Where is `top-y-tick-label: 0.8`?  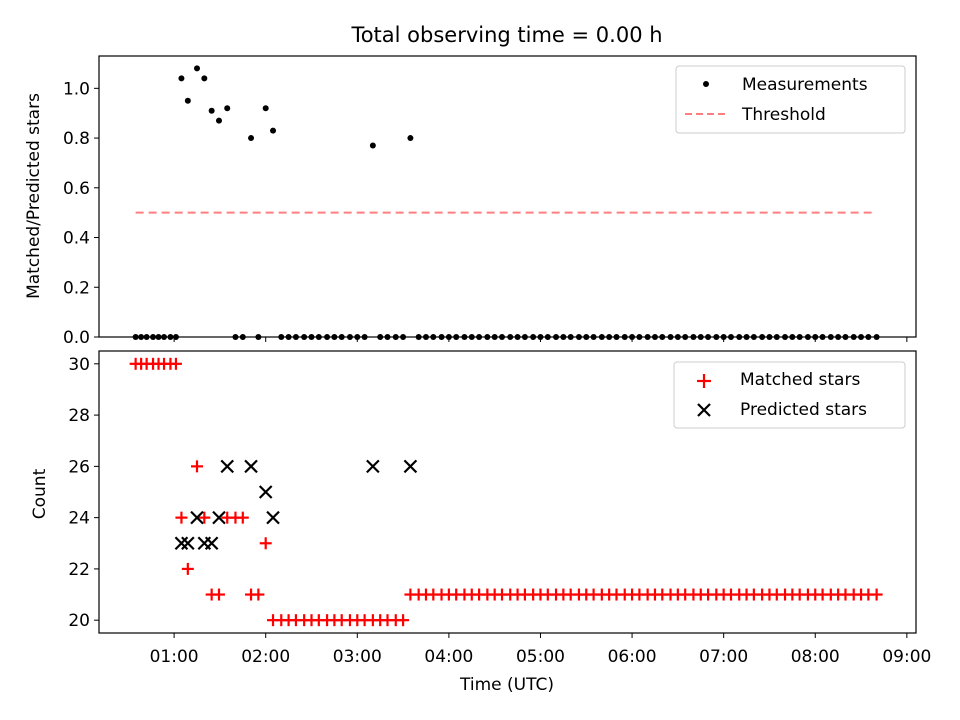 top-y-tick-label: 0.8 is located at coordinates (76, 139).